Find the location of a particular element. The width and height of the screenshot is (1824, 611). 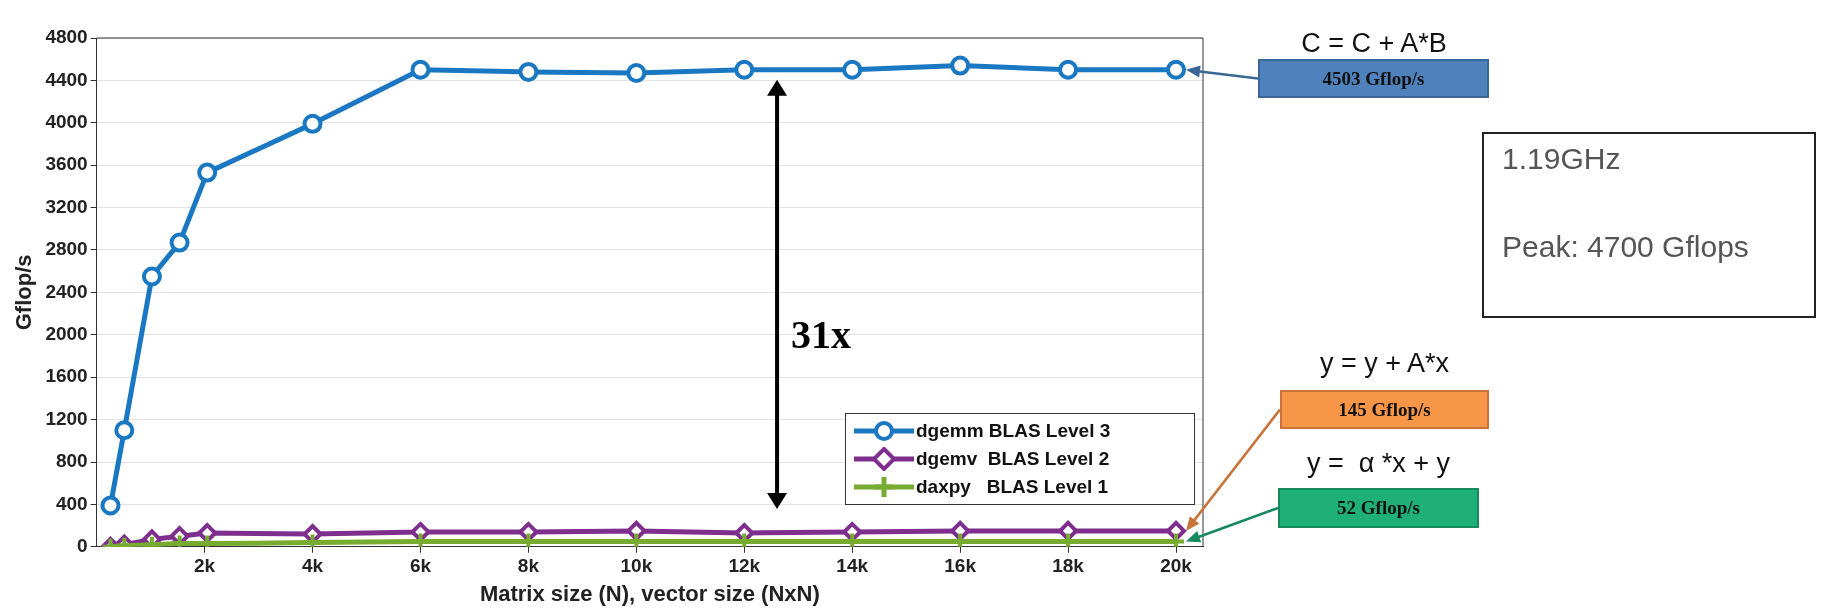

text: C = C + A*B is located at coordinates (1374, 43).